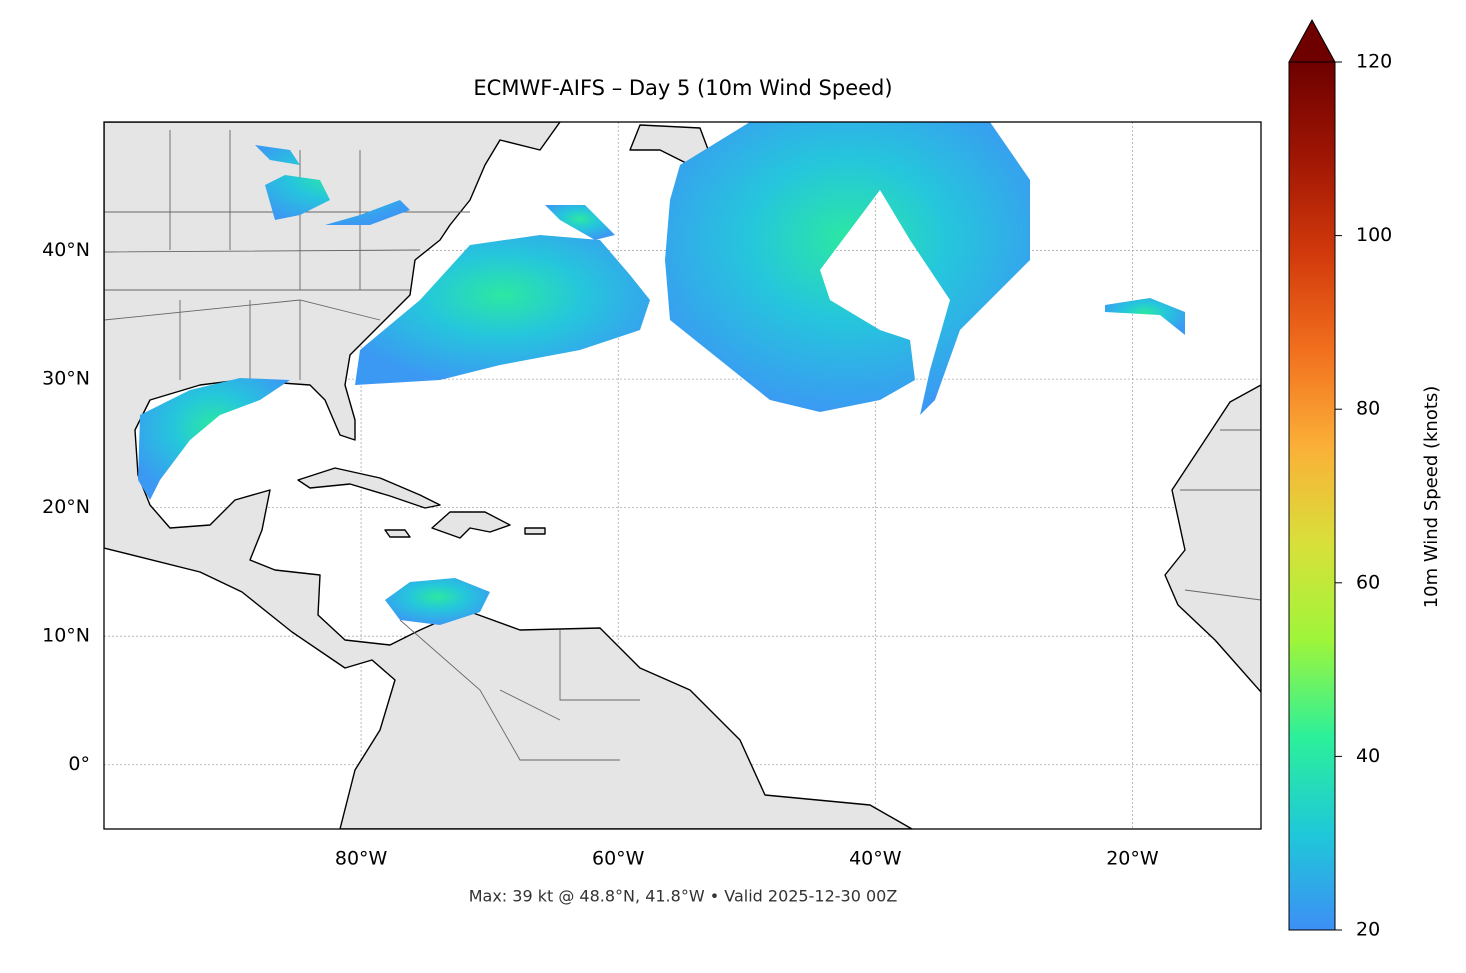 This screenshot has height=973, width=1466. What do you see at coordinates (361, 859) in the screenshot?
I see `lon-tick-label: 80°W` at bounding box center [361, 859].